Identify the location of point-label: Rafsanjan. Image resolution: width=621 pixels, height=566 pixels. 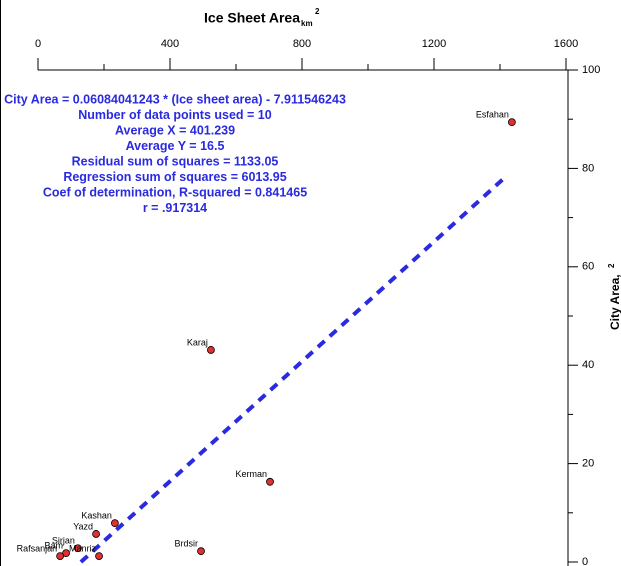
(37, 548).